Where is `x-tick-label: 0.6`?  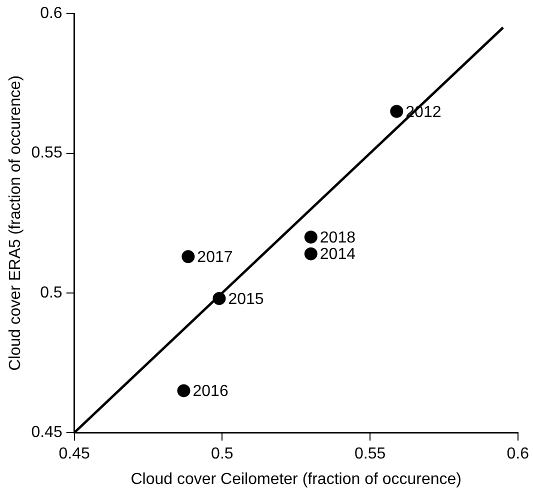 x-tick-label: 0.6 is located at coordinates (518, 454).